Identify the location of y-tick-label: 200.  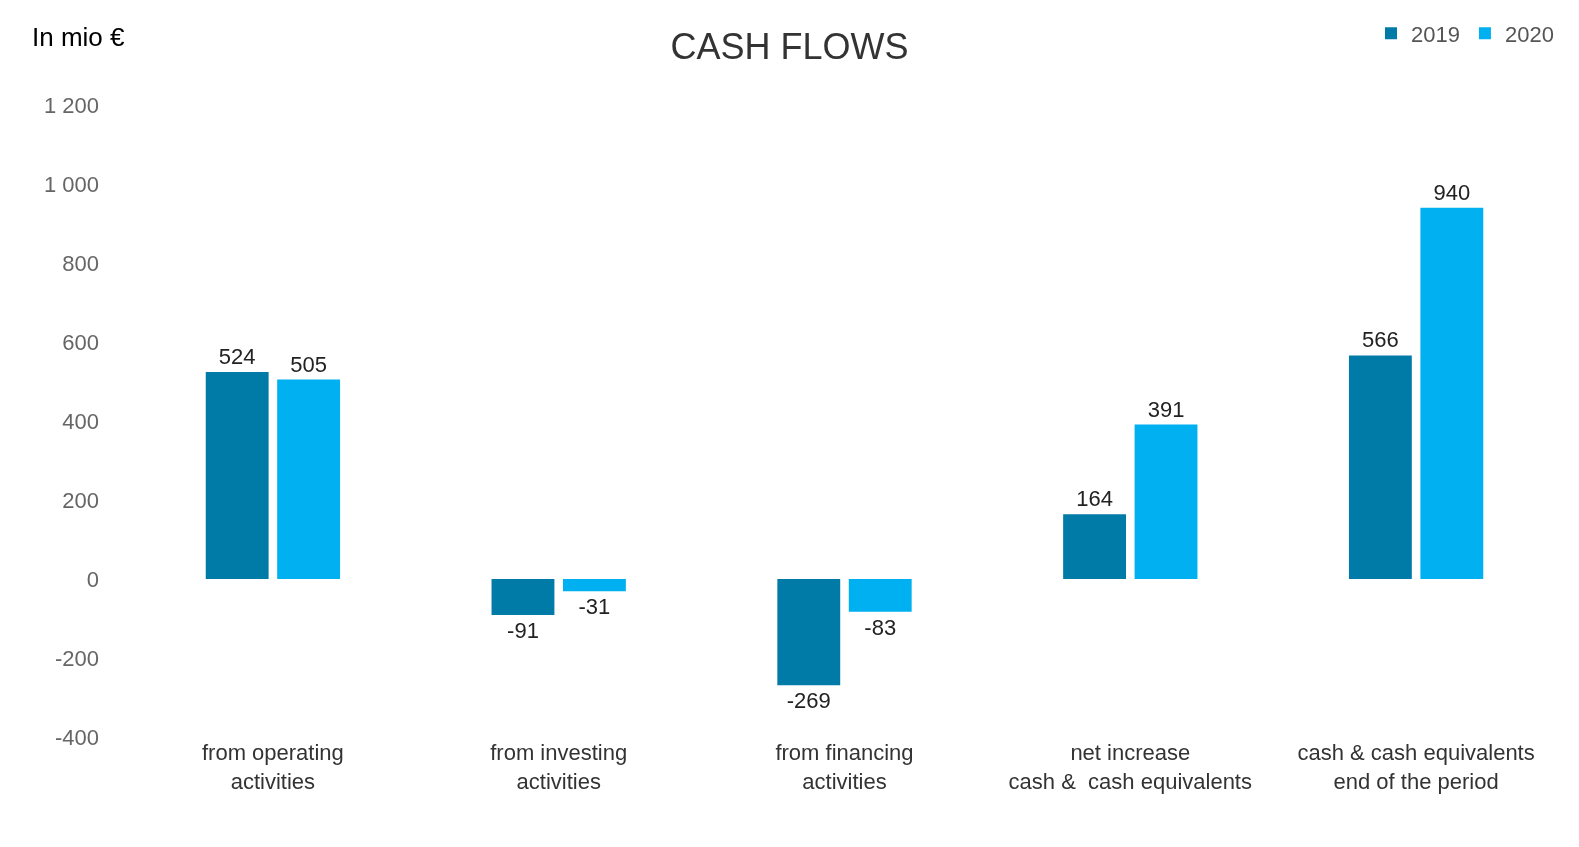
(80, 500).